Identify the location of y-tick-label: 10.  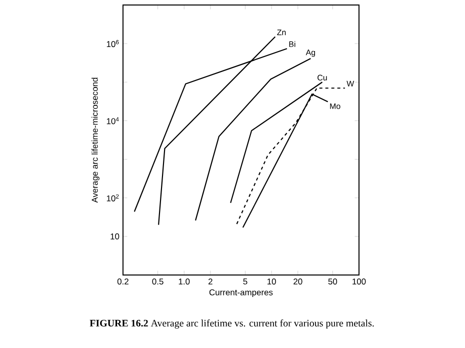
(115, 236).